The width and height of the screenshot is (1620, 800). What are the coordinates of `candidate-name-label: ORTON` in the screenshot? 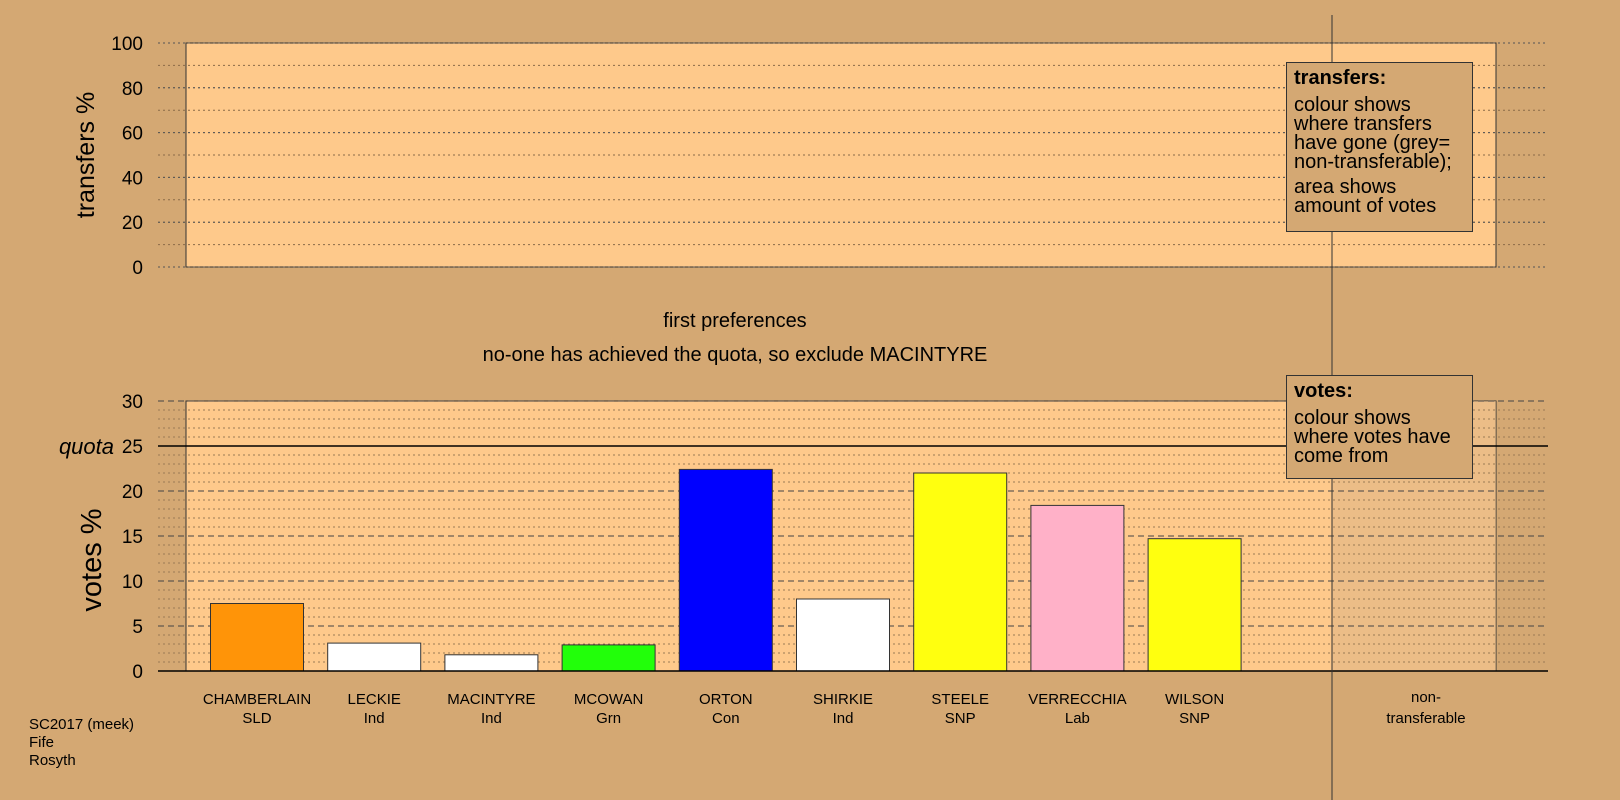 It's located at (726, 699).